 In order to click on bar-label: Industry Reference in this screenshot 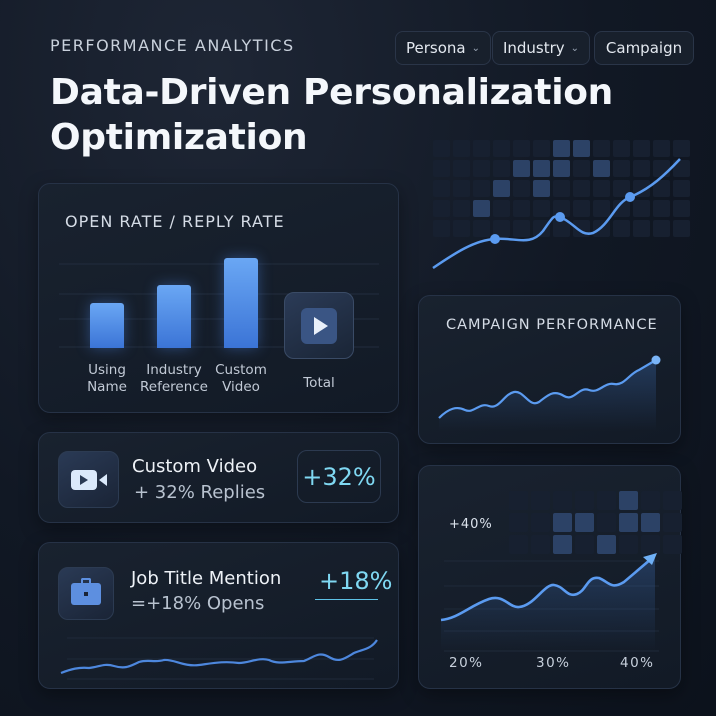, I will do `click(174, 378)`.